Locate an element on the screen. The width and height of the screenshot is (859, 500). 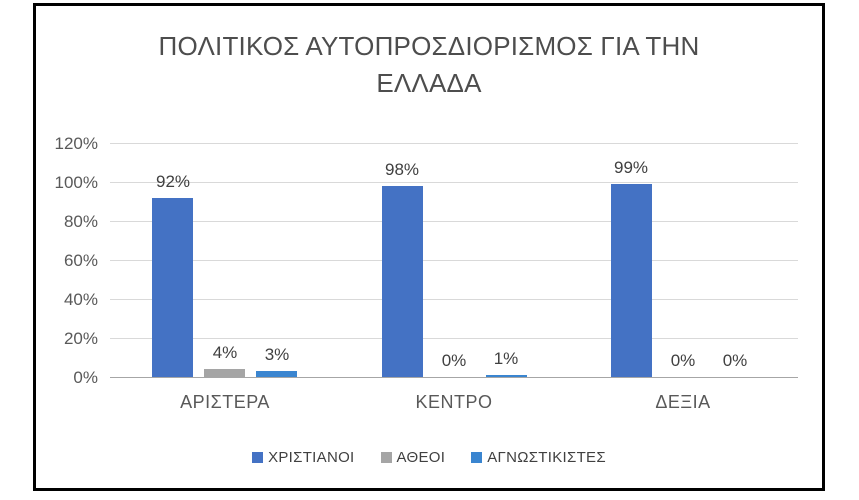
legend-item: ΑΓΝΩΣΤΙΚΙΣΤΕΣ is located at coordinates (538, 457).